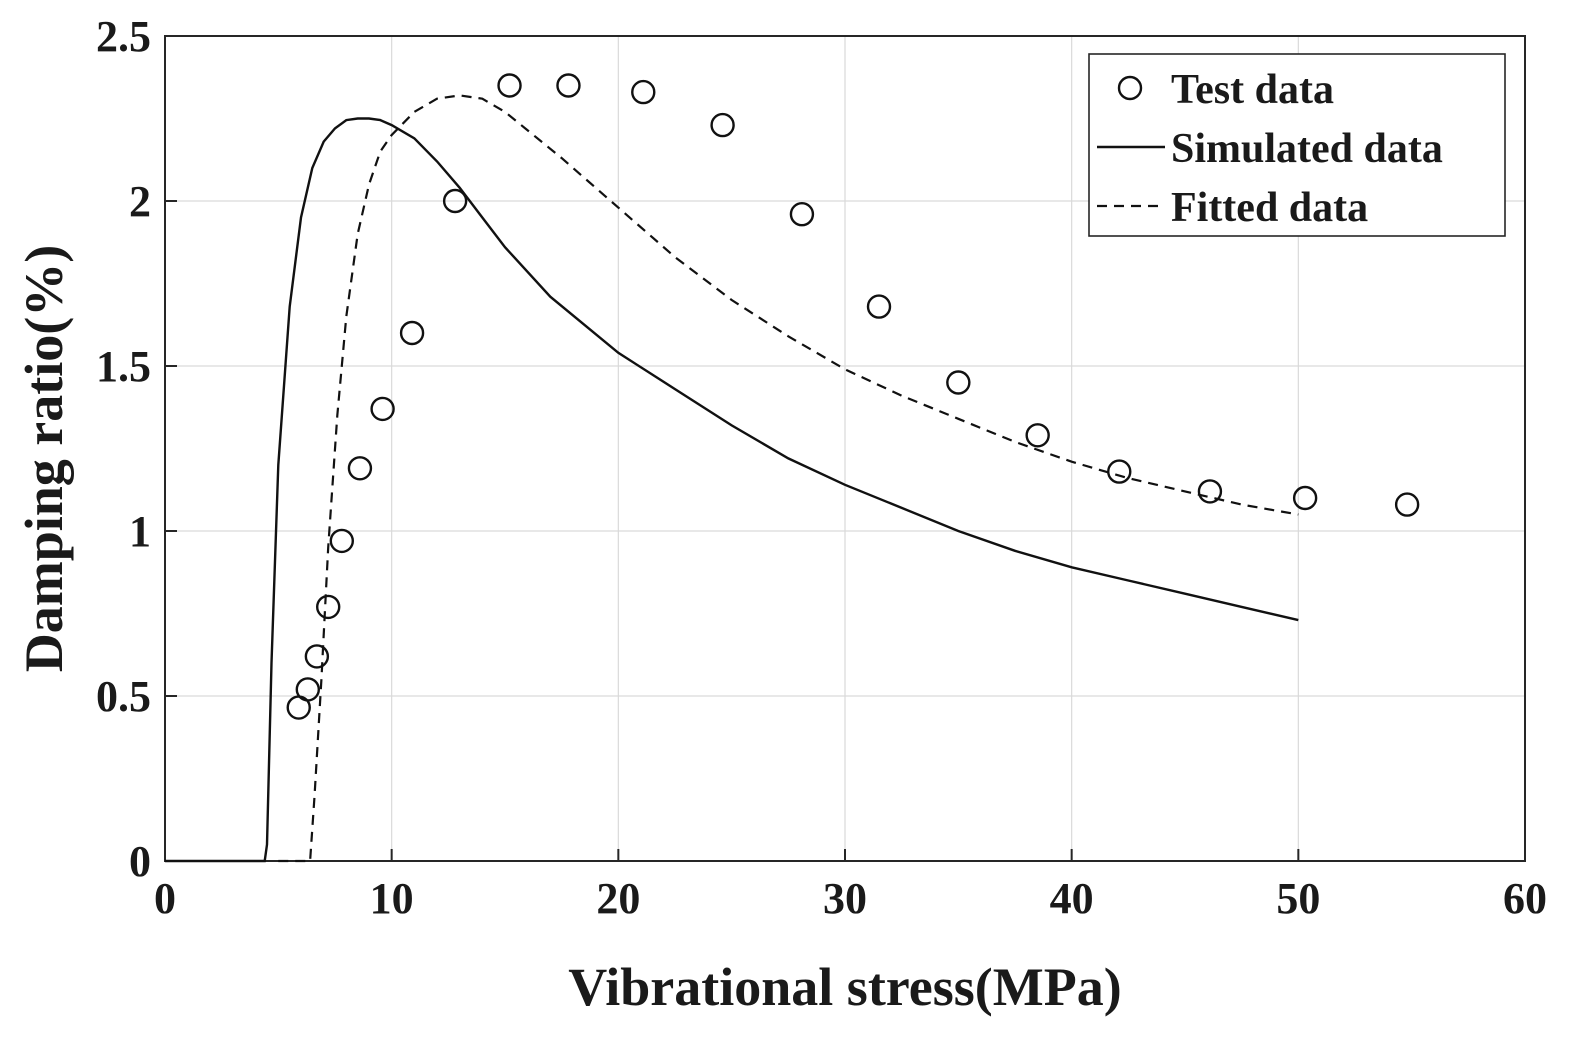 The height and width of the screenshot is (1037, 1579). I want to click on y-tick-label: 1.5, so click(123, 366).